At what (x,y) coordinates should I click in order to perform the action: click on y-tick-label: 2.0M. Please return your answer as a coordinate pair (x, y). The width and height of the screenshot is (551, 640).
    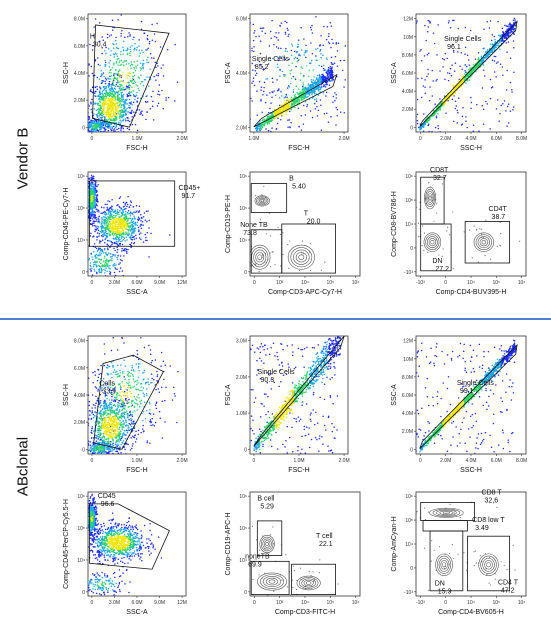
    Looking at the image, I should click on (79, 101).